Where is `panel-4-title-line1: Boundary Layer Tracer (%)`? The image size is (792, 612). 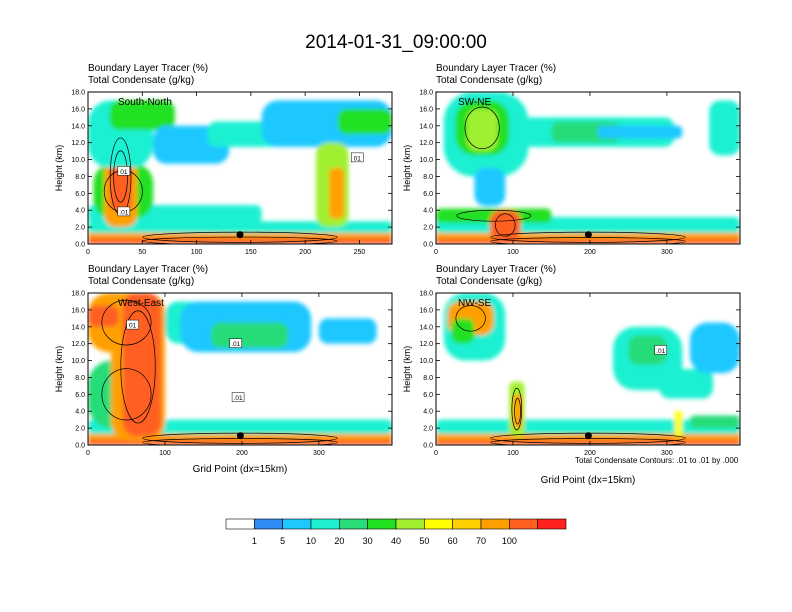
panel-4-title-line1: Boundary Layer Tracer (%) is located at coordinates (496, 269).